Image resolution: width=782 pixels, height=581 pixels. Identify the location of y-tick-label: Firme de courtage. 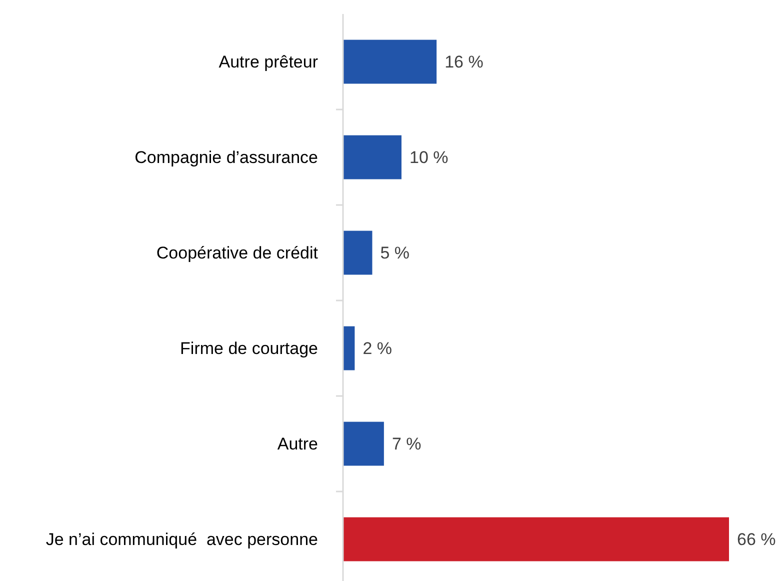
(249, 348).